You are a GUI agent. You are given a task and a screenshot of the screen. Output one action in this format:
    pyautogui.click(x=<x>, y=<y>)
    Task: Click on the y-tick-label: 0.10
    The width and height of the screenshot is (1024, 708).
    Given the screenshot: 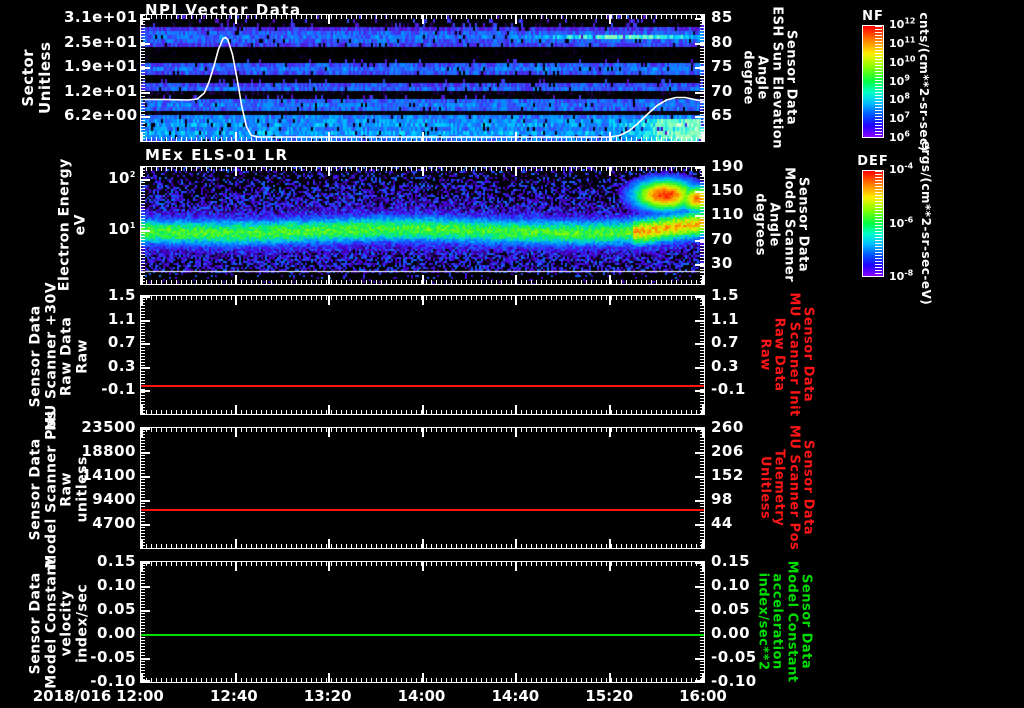 What is the action you would take?
    pyautogui.click(x=116, y=585)
    